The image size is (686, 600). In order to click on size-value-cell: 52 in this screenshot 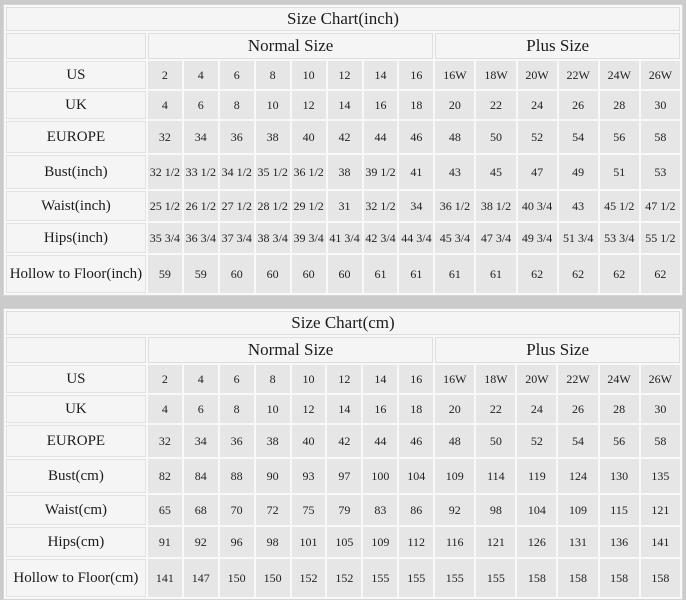, I will do `click(537, 137)`.